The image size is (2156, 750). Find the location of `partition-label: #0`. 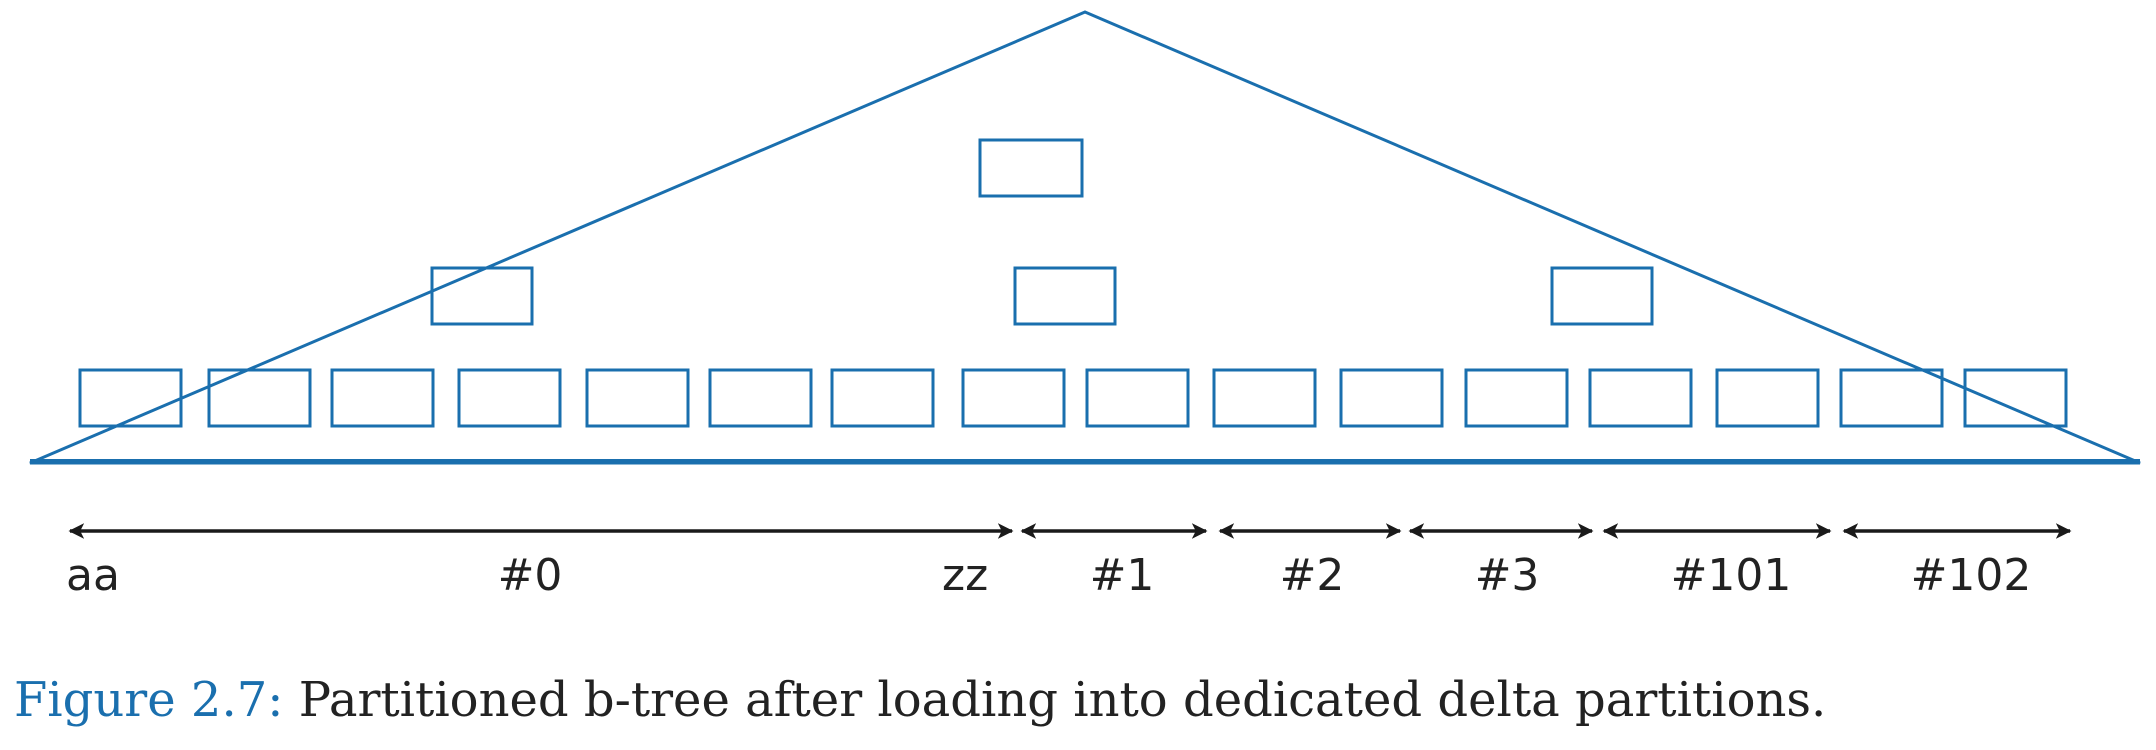

partition-label: #0 is located at coordinates (530, 575).